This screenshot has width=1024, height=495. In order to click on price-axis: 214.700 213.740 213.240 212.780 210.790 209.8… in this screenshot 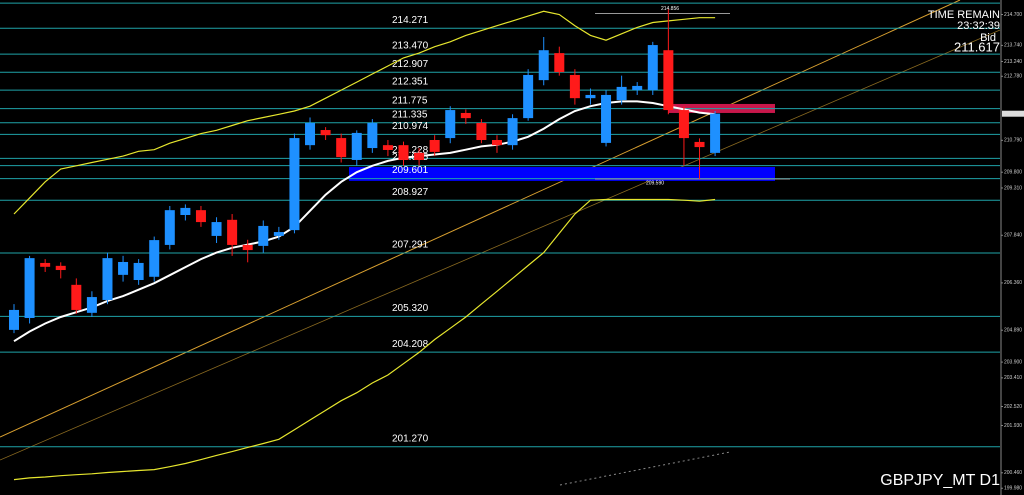, I will do `click(1012, 247)`.